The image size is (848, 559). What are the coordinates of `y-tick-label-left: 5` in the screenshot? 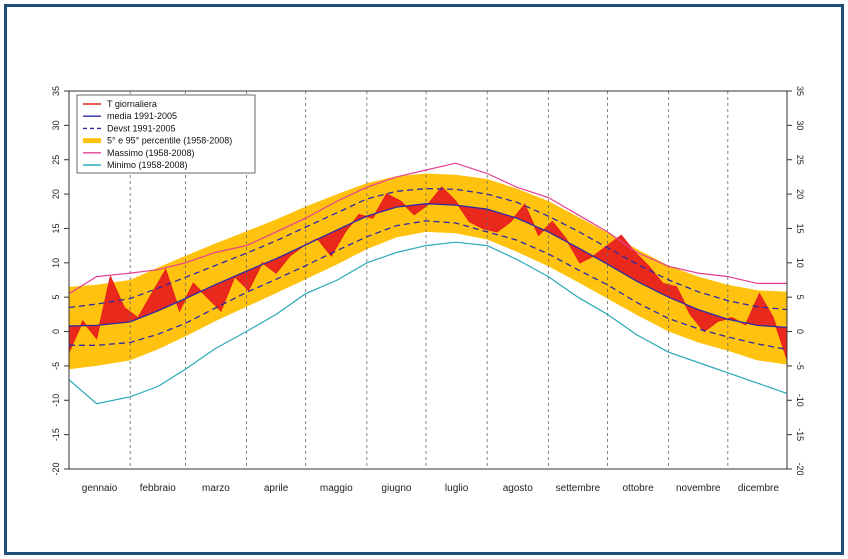 It's located at (56, 297).